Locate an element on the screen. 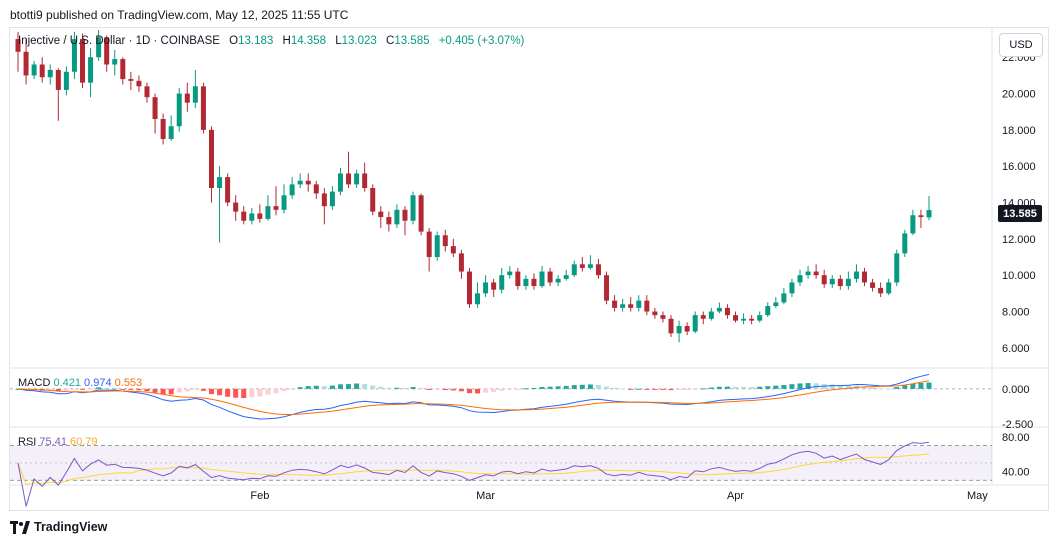 The image size is (1057, 546). macd-legend: MACD 0.421 0.974 0.553 is located at coordinates (80, 383).